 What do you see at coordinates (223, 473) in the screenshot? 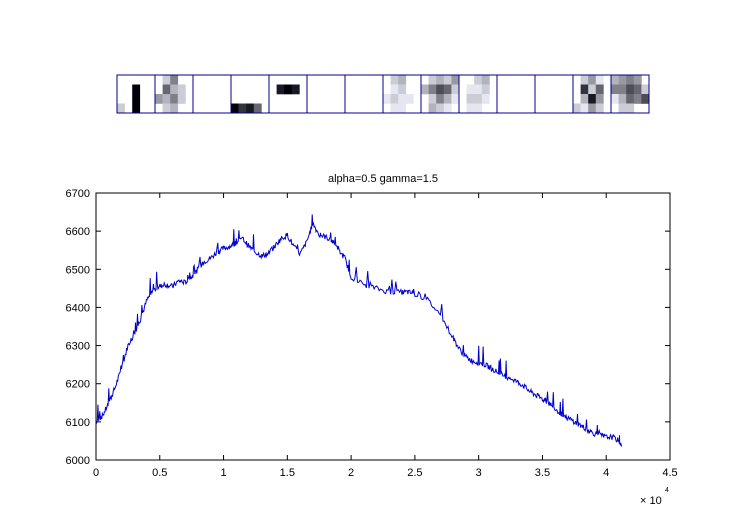
I see `x-tick-label: 1` at bounding box center [223, 473].